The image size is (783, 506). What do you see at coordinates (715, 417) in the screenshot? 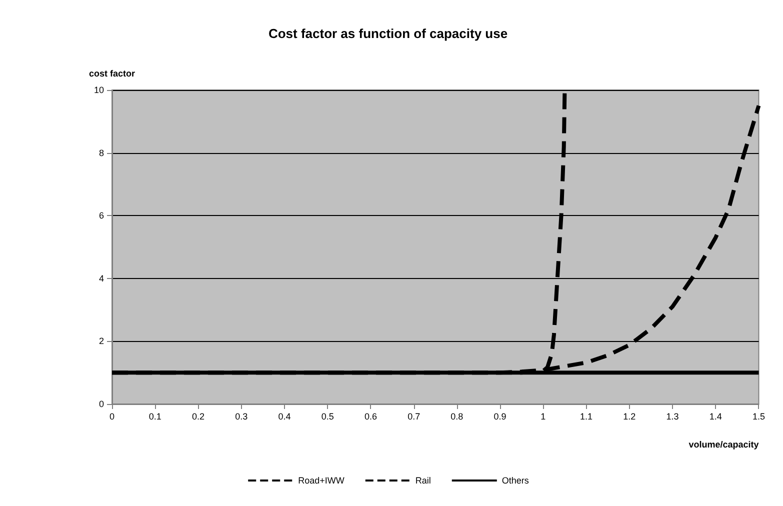
I see `x-tick-label: 1.4` at bounding box center [715, 417].